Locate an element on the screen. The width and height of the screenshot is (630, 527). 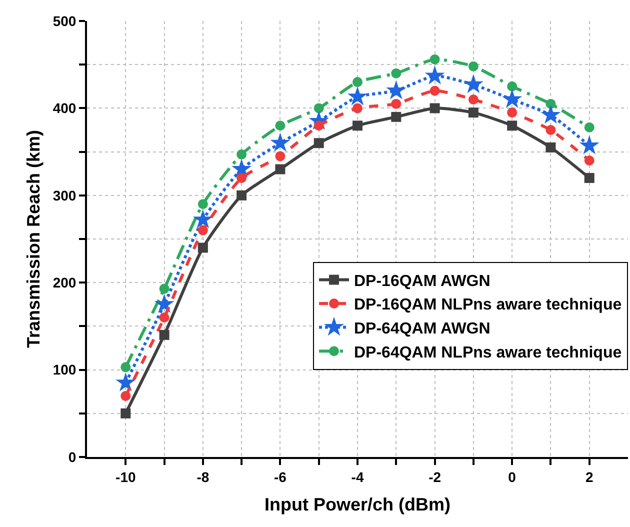
x-tick-label: -4 is located at coordinates (357, 476).